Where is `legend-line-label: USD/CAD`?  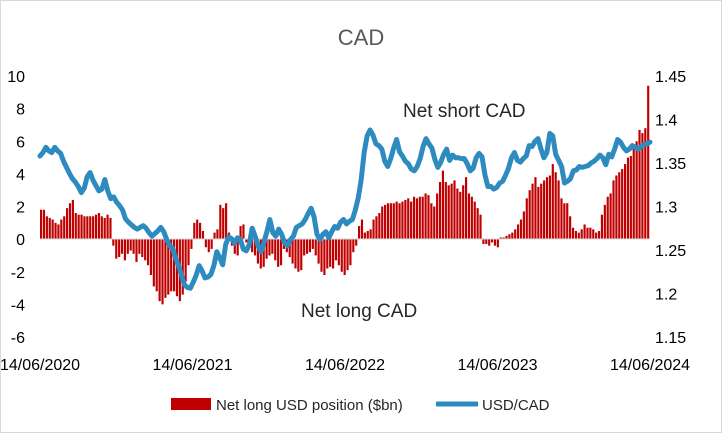 legend-line-label: USD/CAD is located at coordinates (516, 405).